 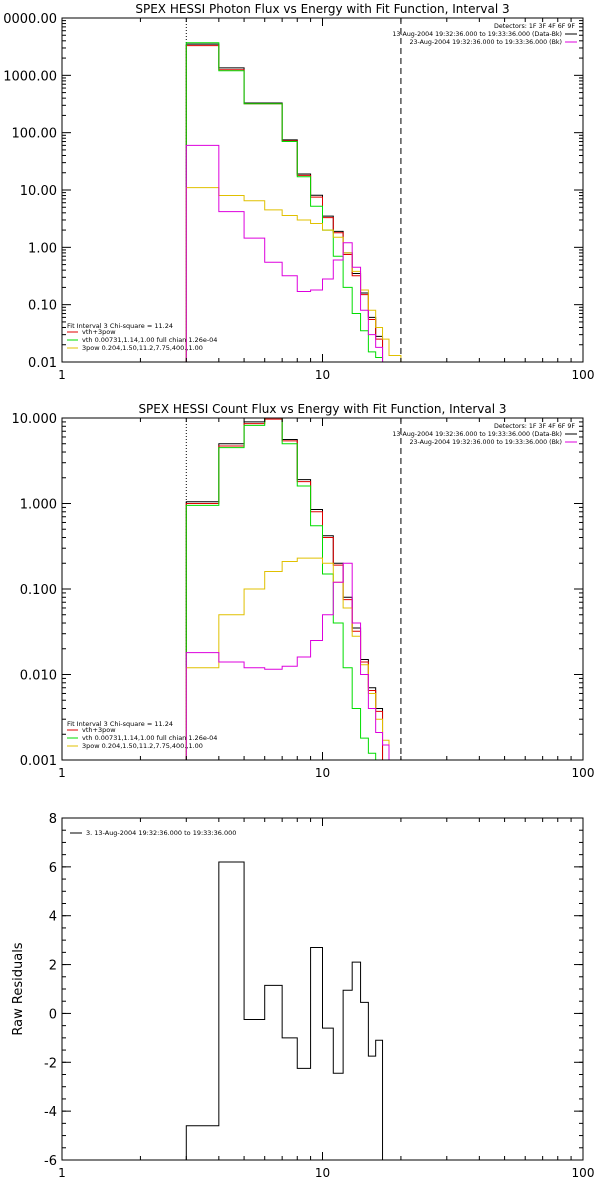 What do you see at coordinates (50, 1161) in the screenshot?
I see `y-tick-label: -6` at bounding box center [50, 1161].